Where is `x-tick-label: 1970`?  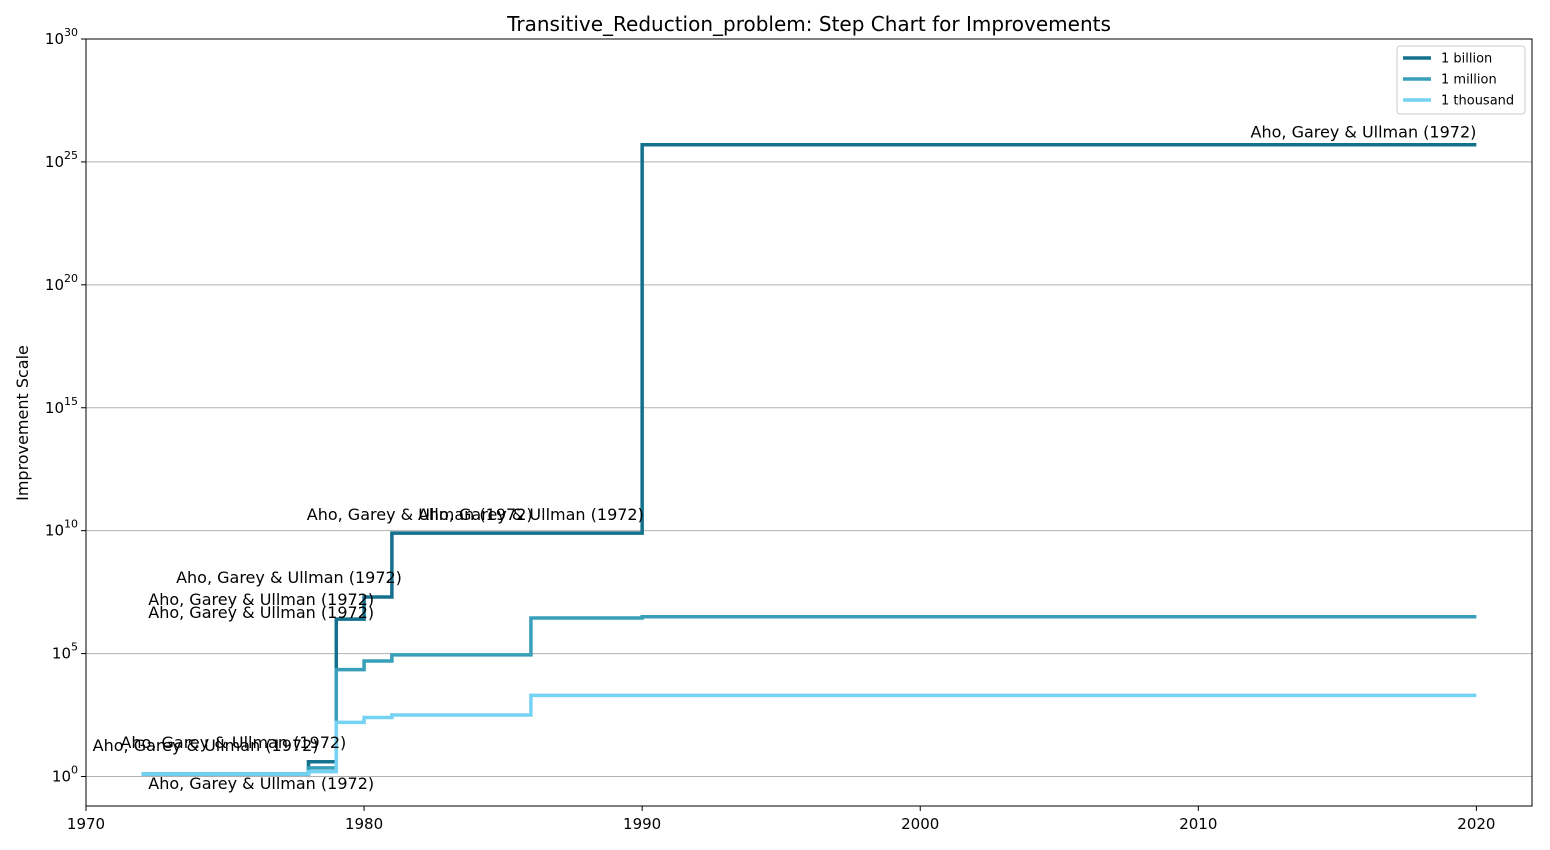
x-tick-label: 1970 is located at coordinates (86, 824).